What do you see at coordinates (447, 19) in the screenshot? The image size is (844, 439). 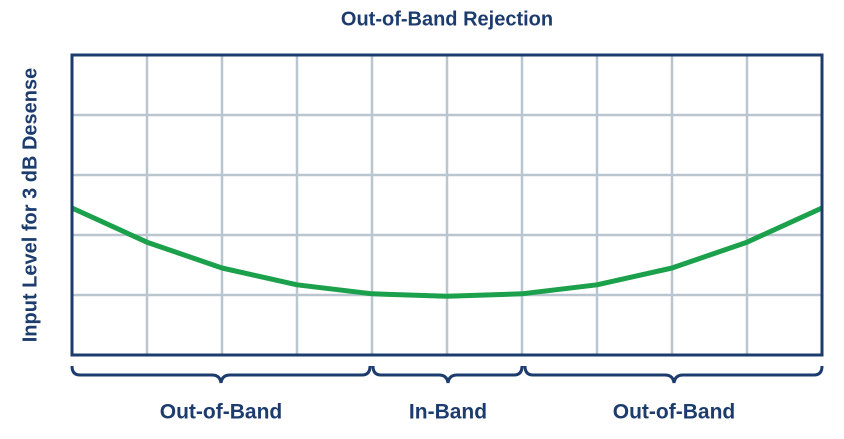 I see `chart-title: Out-of-Band Rejection` at bounding box center [447, 19].